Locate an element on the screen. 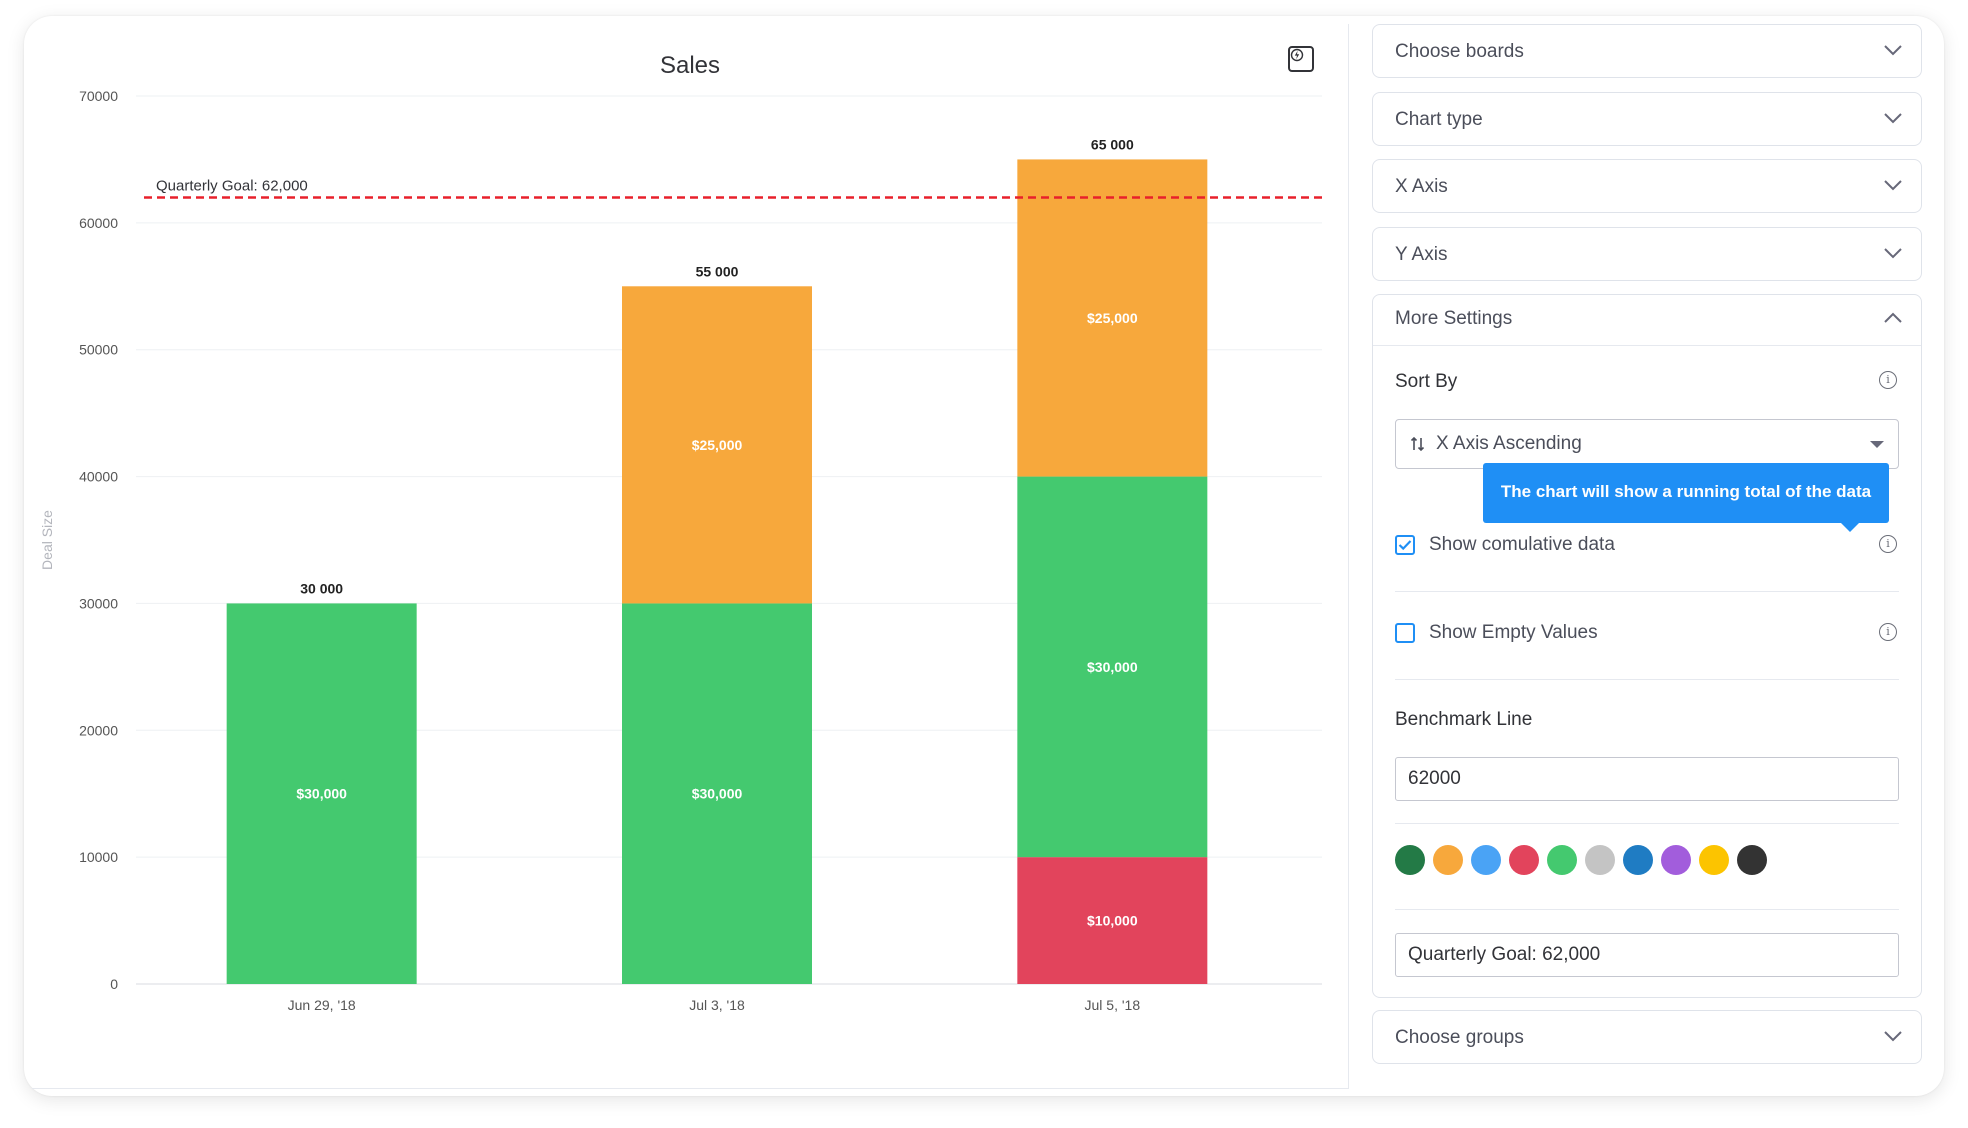 The width and height of the screenshot is (1968, 1128). bar-total-label: 30 000 is located at coordinates (321, 588).